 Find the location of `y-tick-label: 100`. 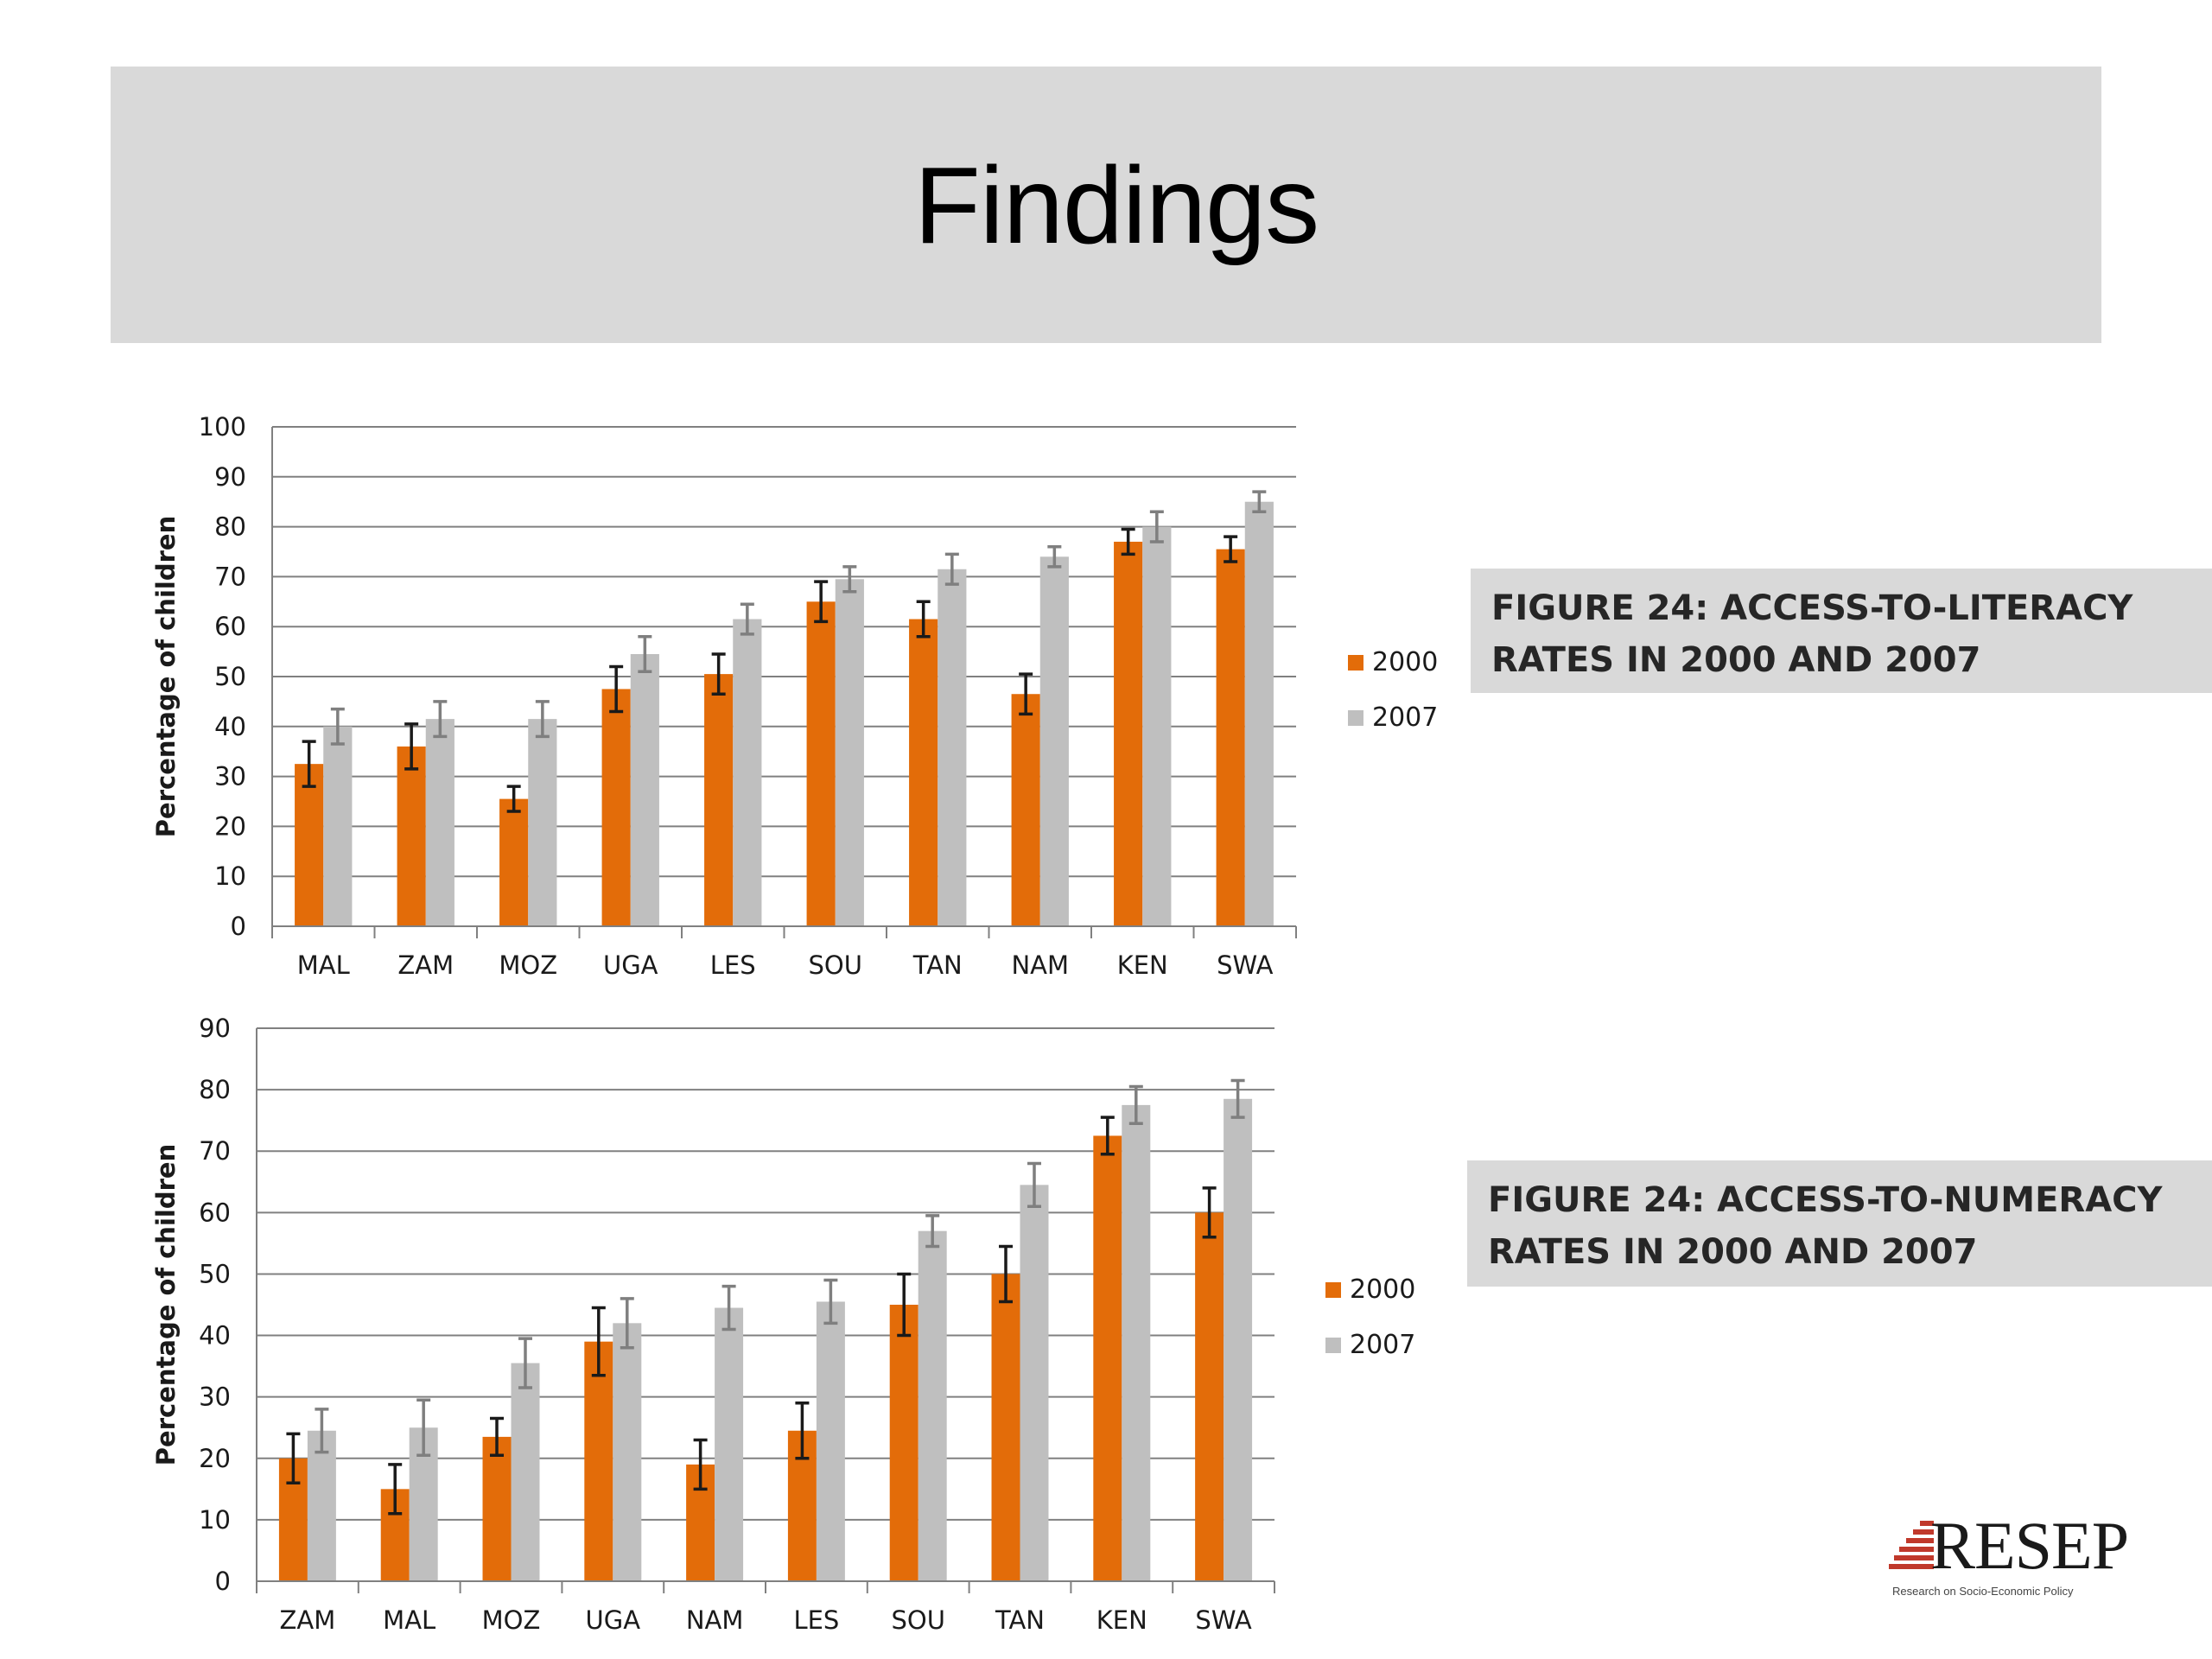

y-tick-label: 100 is located at coordinates (222, 427).